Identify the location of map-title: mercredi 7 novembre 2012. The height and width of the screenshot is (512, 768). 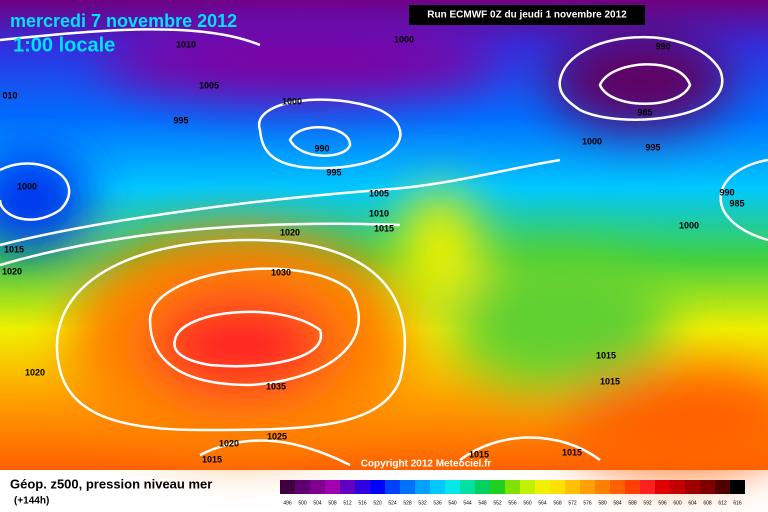
(123, 21).